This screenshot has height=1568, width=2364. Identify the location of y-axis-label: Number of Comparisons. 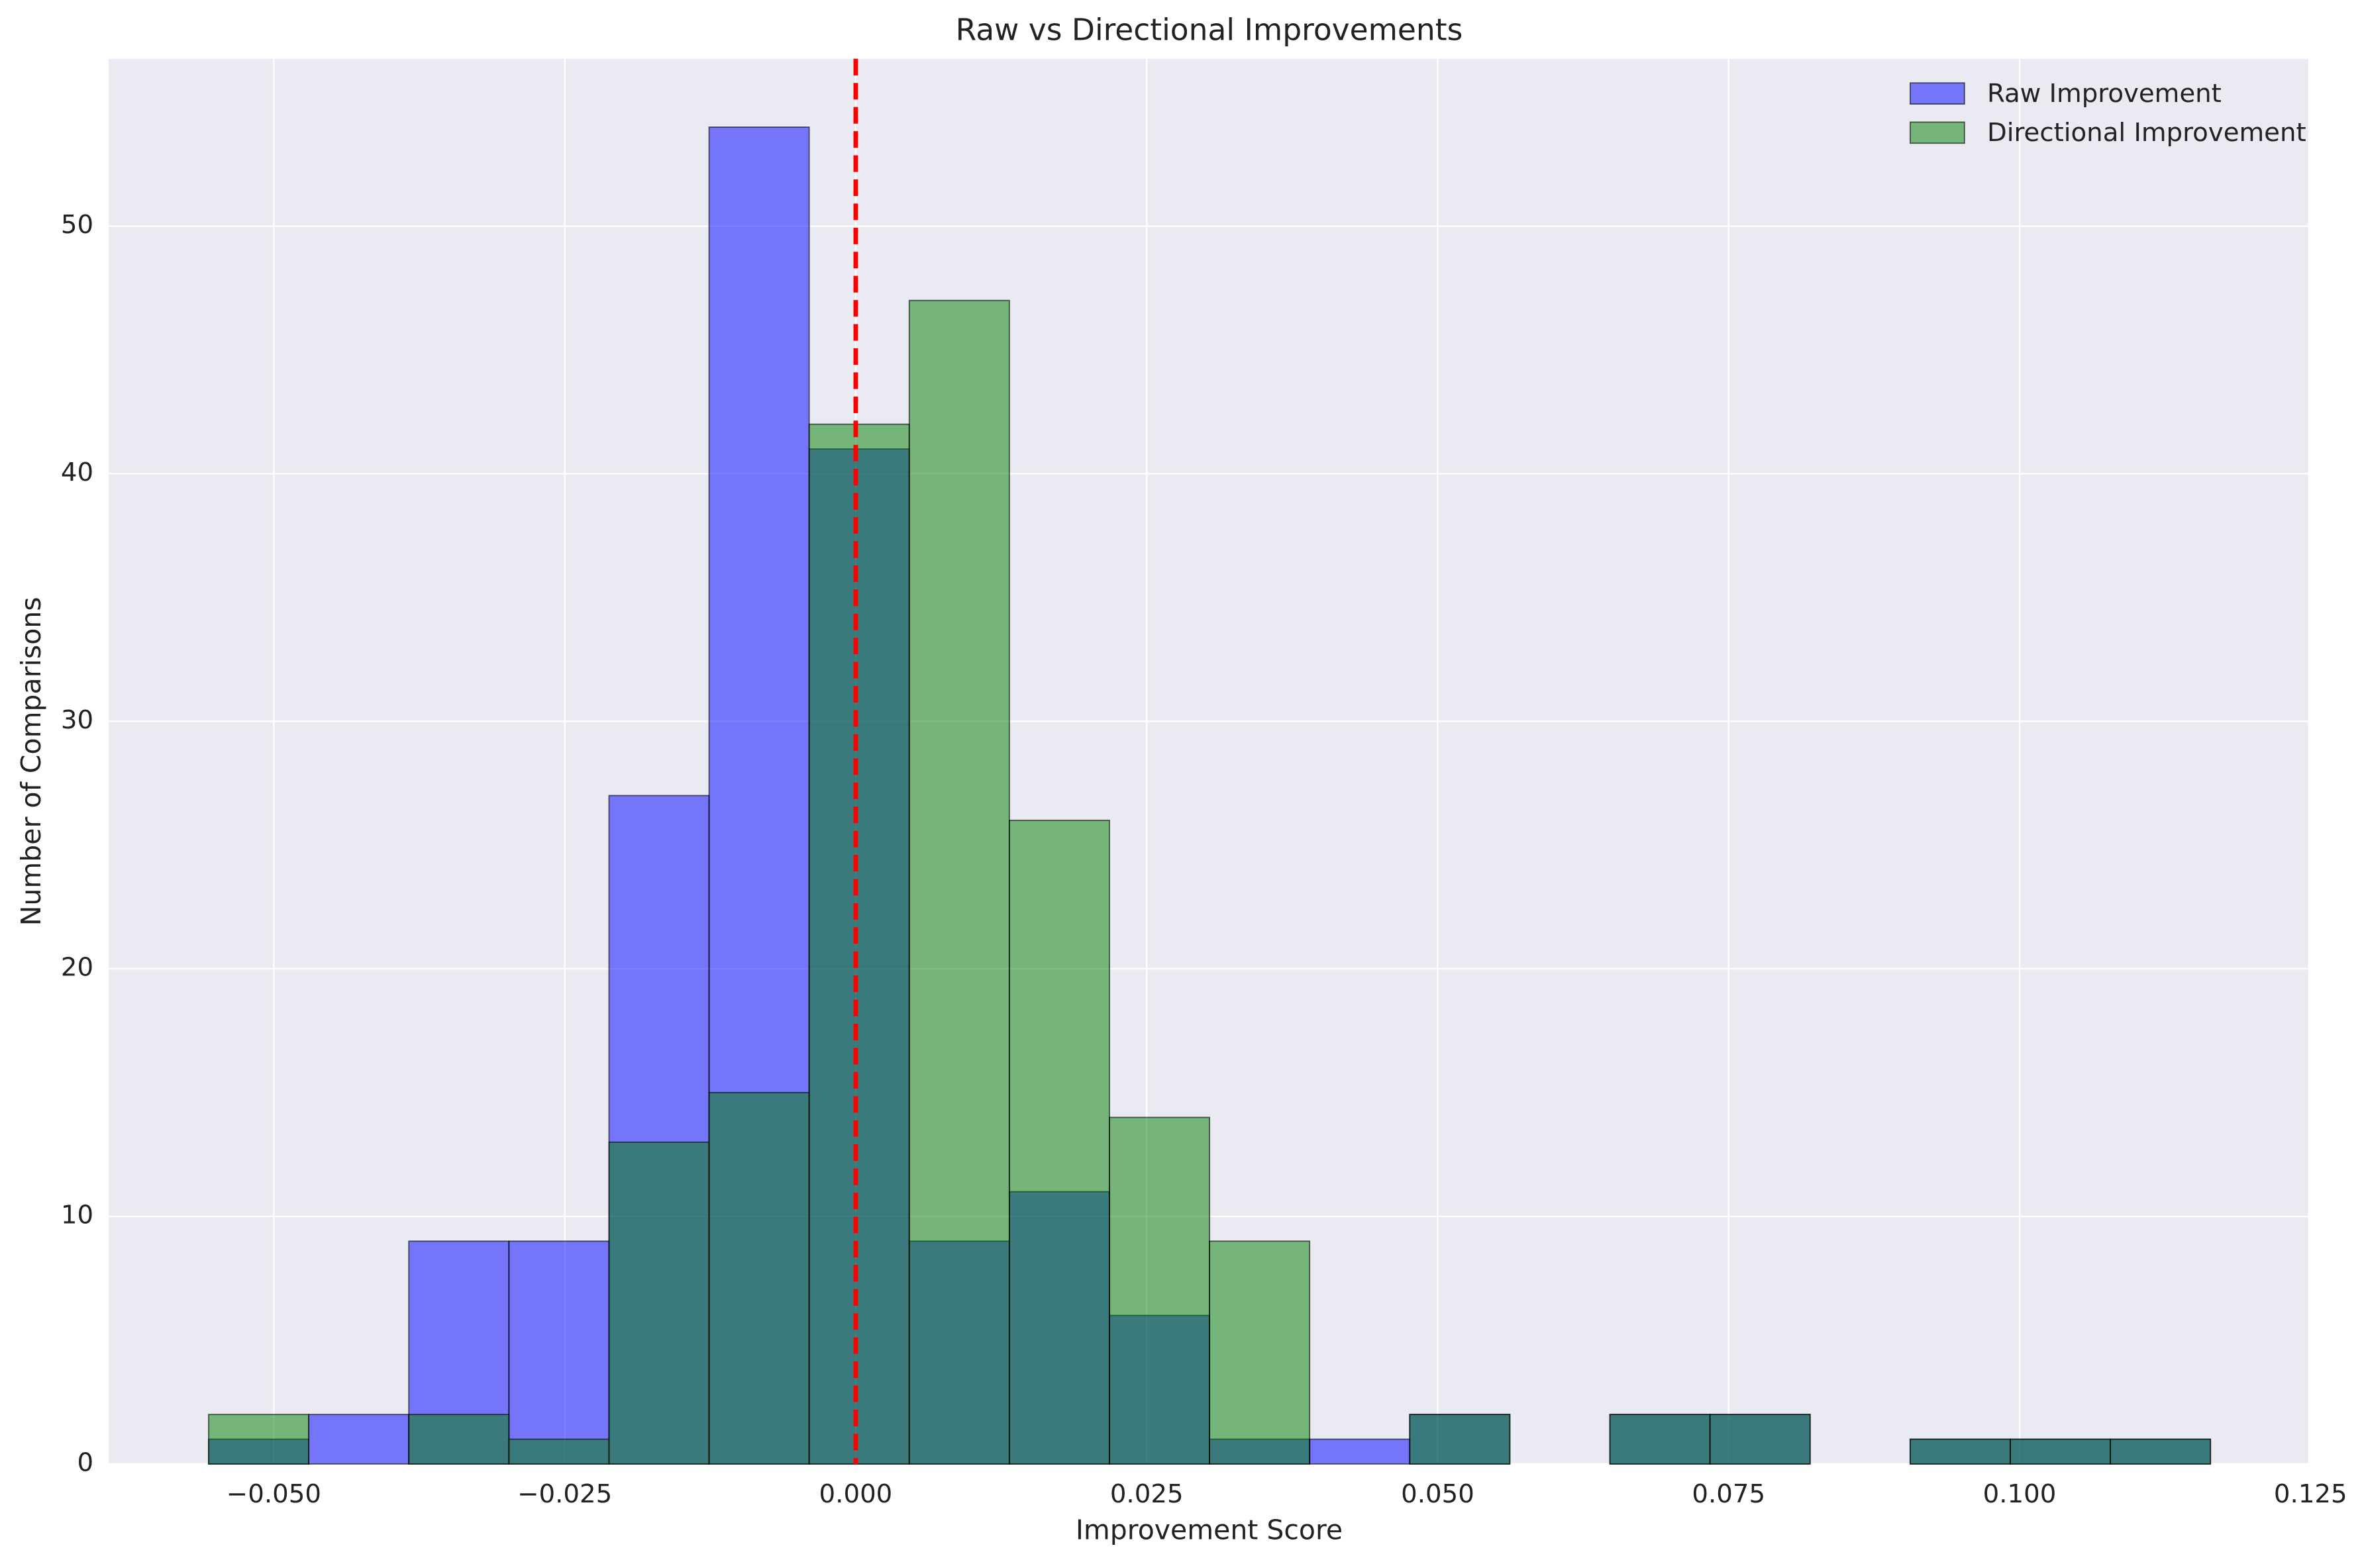
(31, 761).